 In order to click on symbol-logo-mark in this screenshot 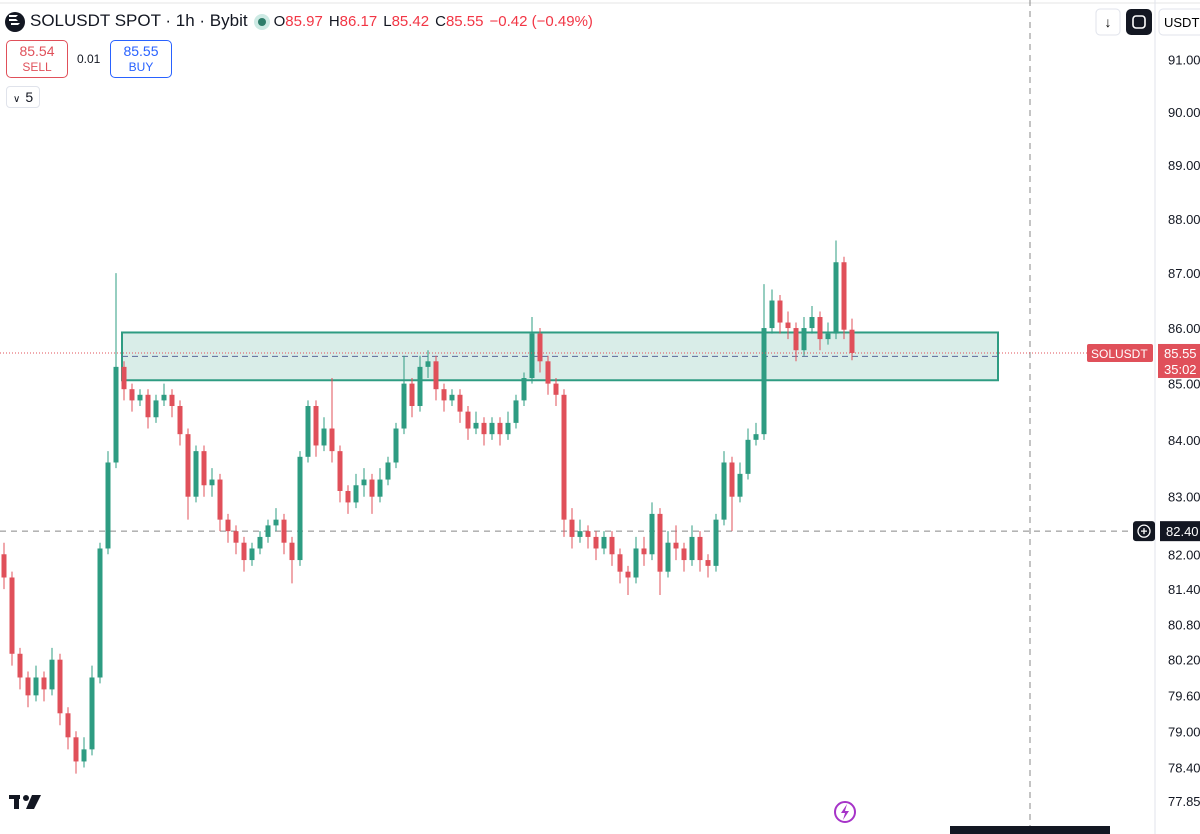, I will do `click(14, 20)`.